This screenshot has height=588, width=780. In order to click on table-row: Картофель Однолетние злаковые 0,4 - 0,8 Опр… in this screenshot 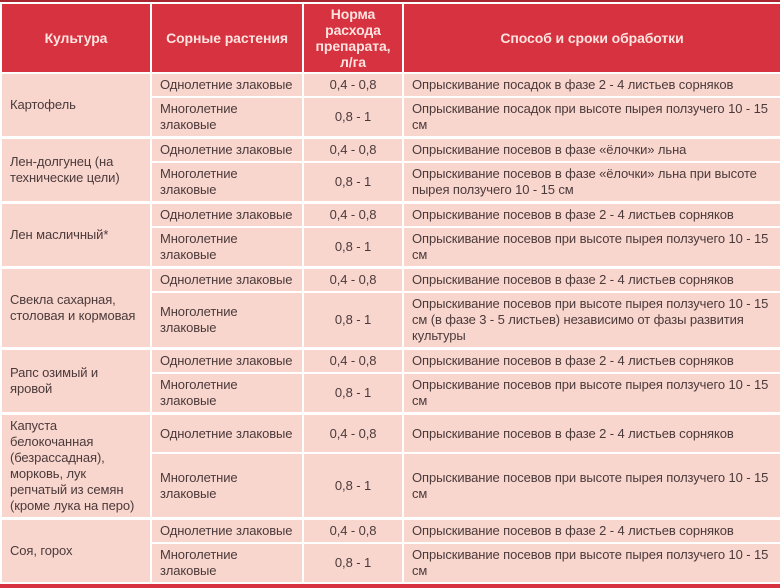, I will do `click(390, 105)`.